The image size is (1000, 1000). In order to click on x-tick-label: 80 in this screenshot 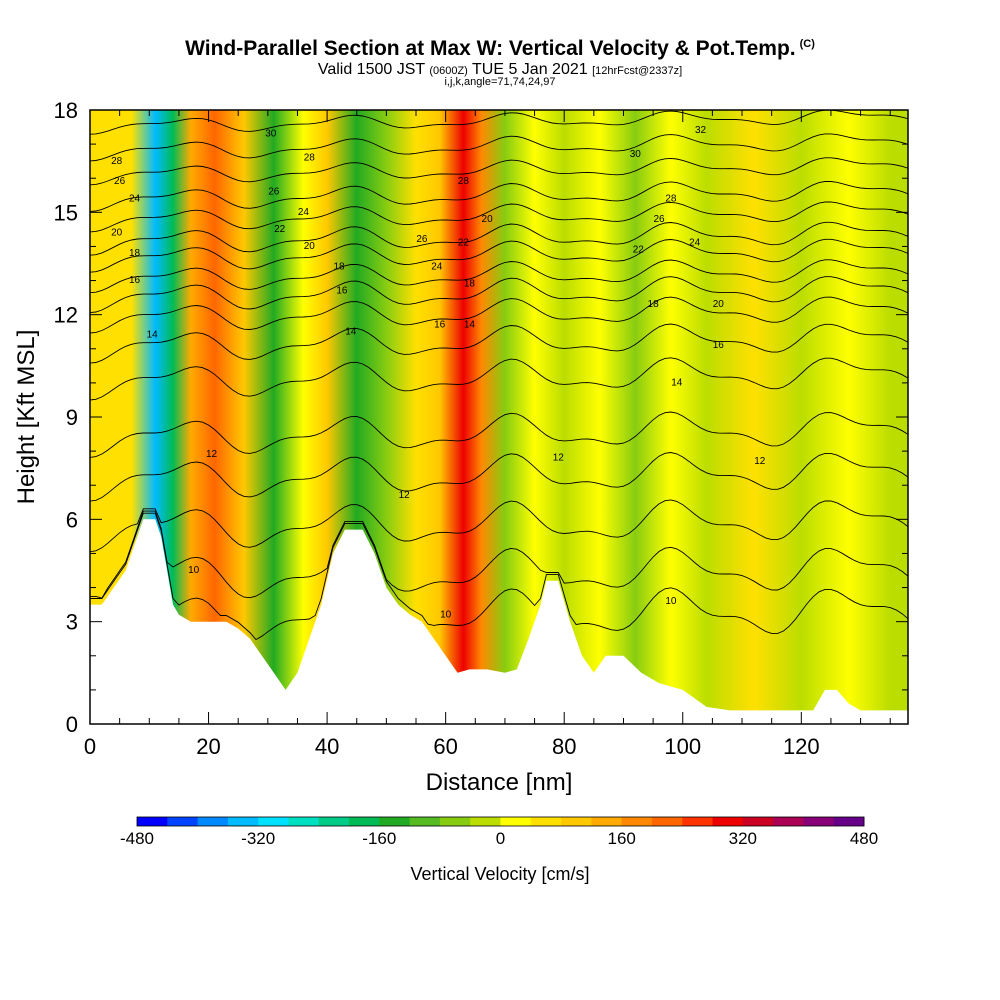, I will do `click(564, 746)`.